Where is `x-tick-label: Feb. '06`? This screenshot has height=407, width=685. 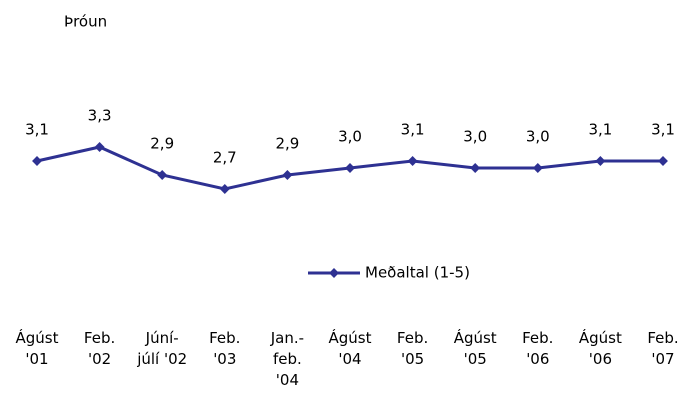
x-tick-label: Feb. '06 is located at coordinates (538, 348).